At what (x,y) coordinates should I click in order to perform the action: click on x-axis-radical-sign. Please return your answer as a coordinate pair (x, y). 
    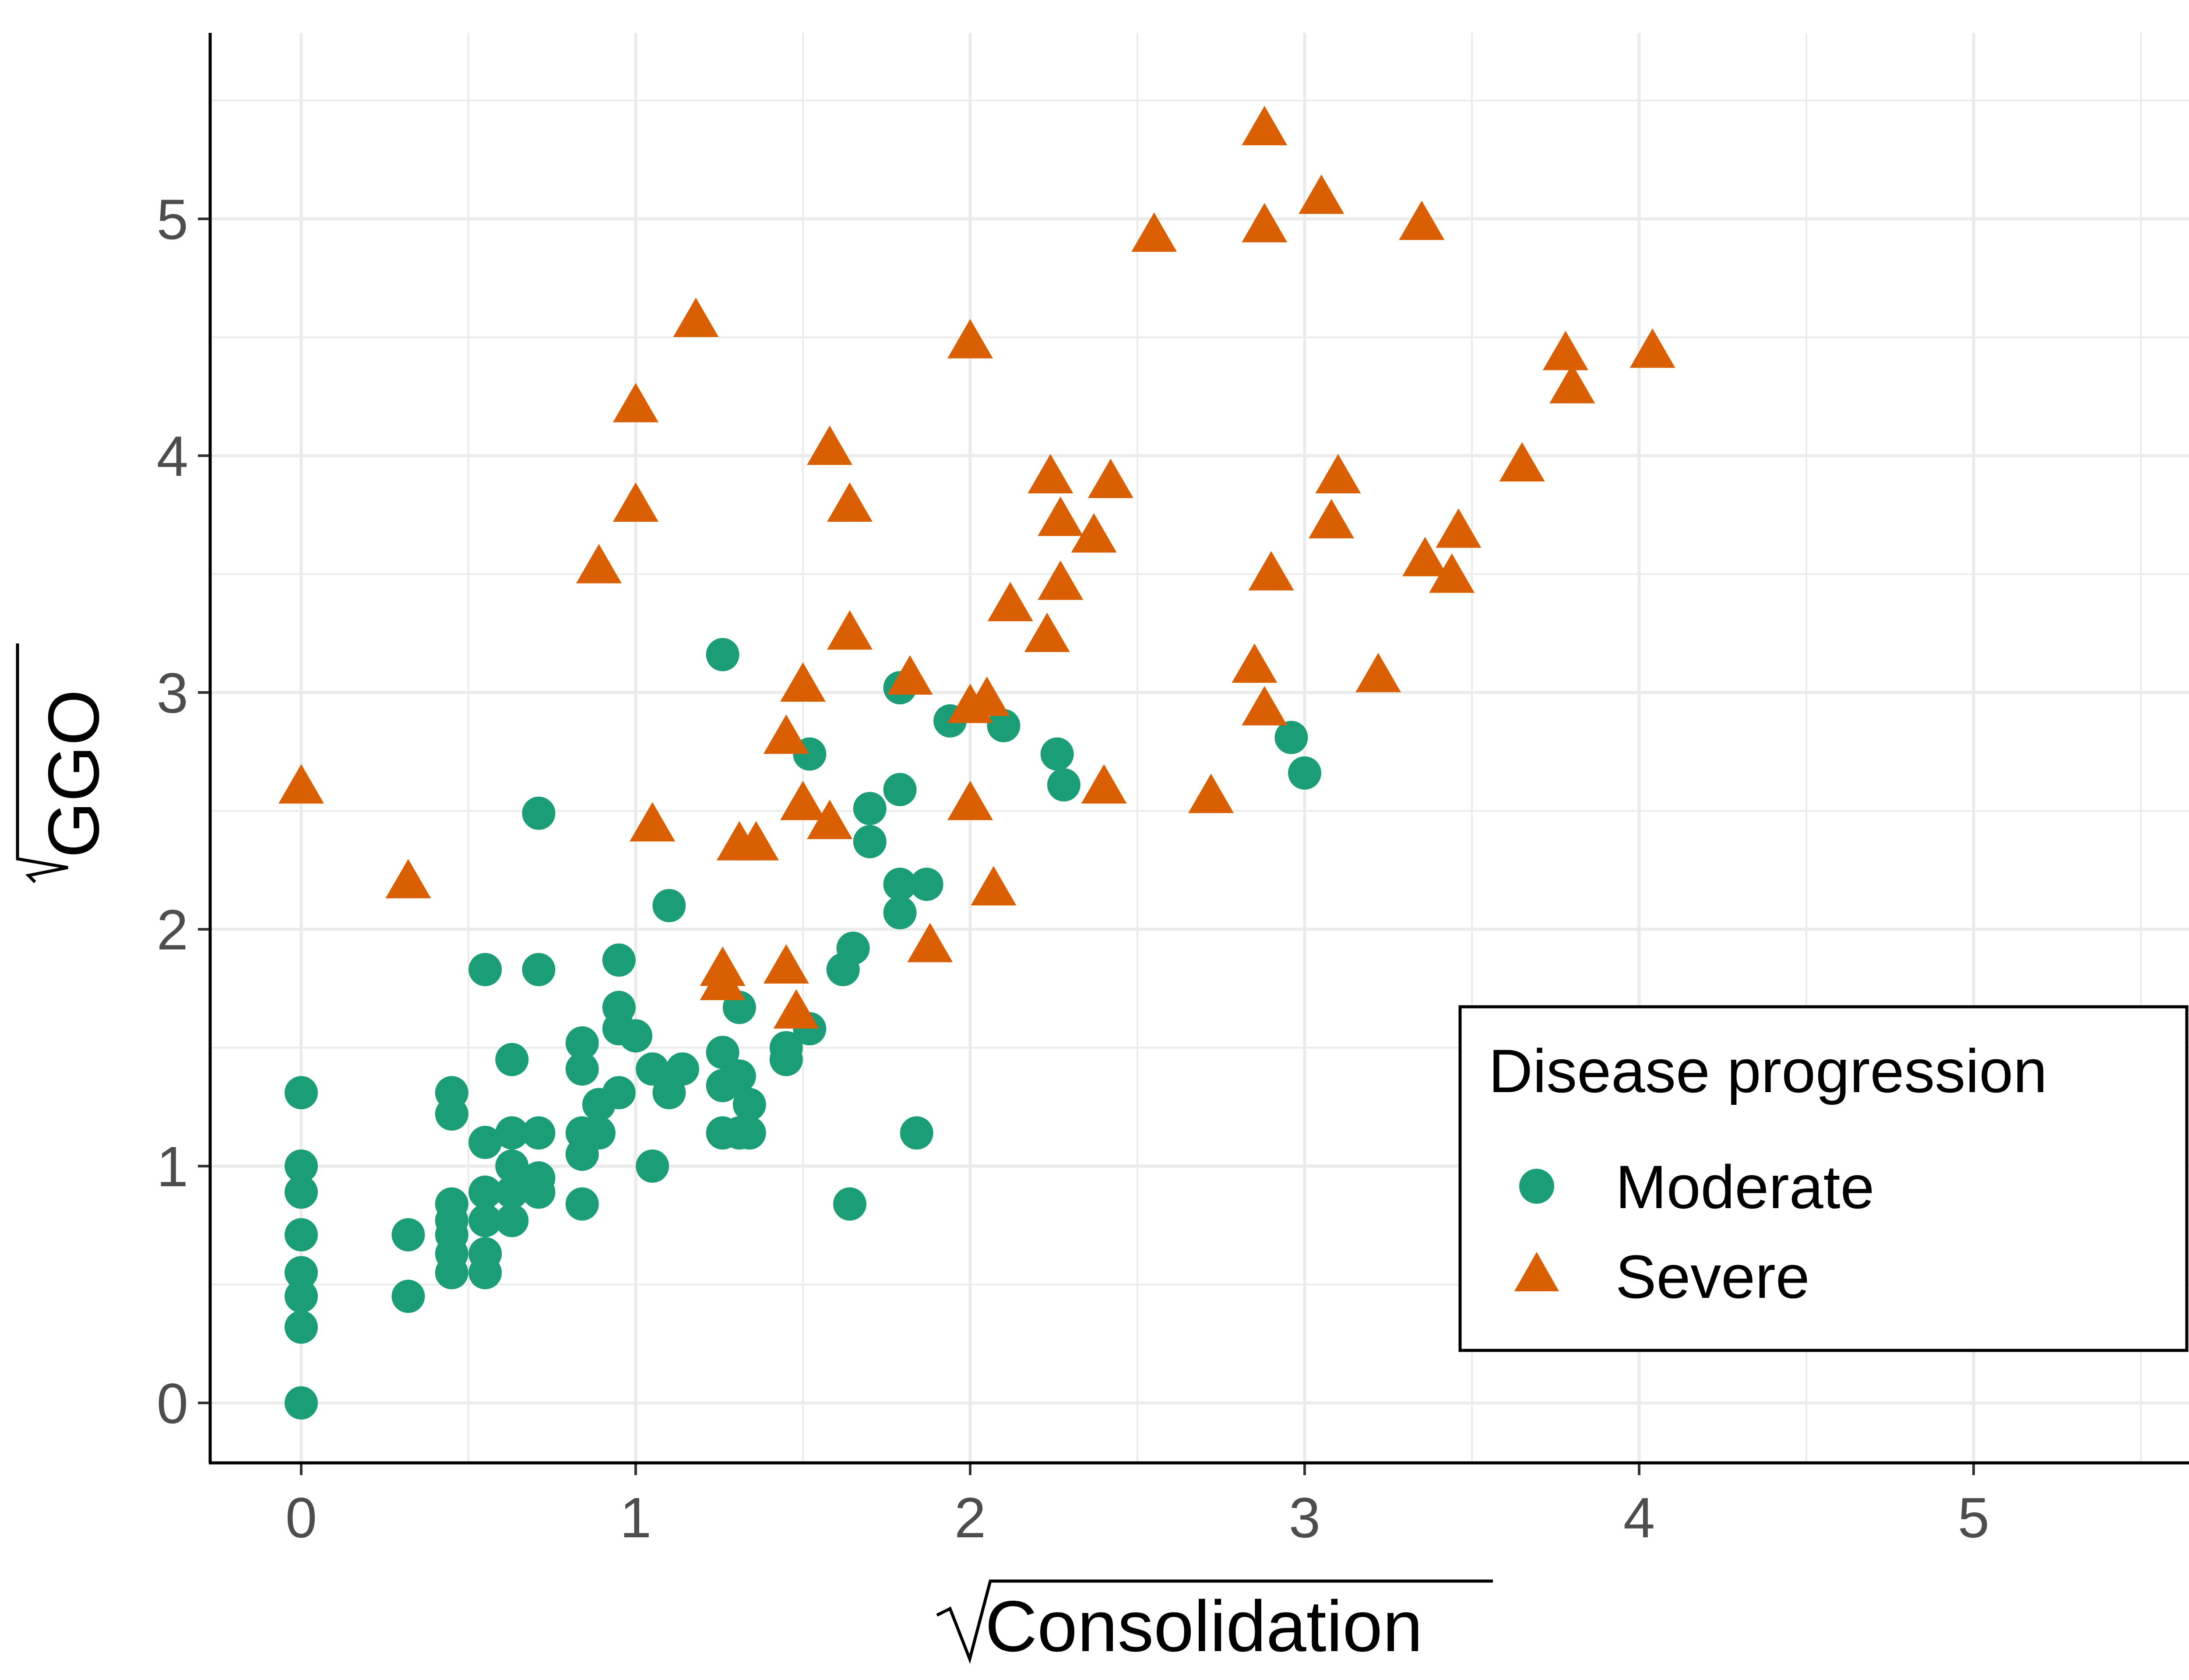
    Looking at the image, I should click on (1214, 1621).